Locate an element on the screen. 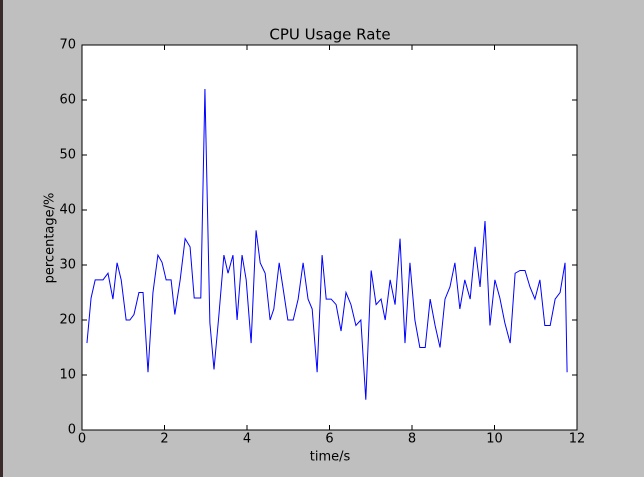  y-axis-label: percentage/% is located at coordinates (50, 238).